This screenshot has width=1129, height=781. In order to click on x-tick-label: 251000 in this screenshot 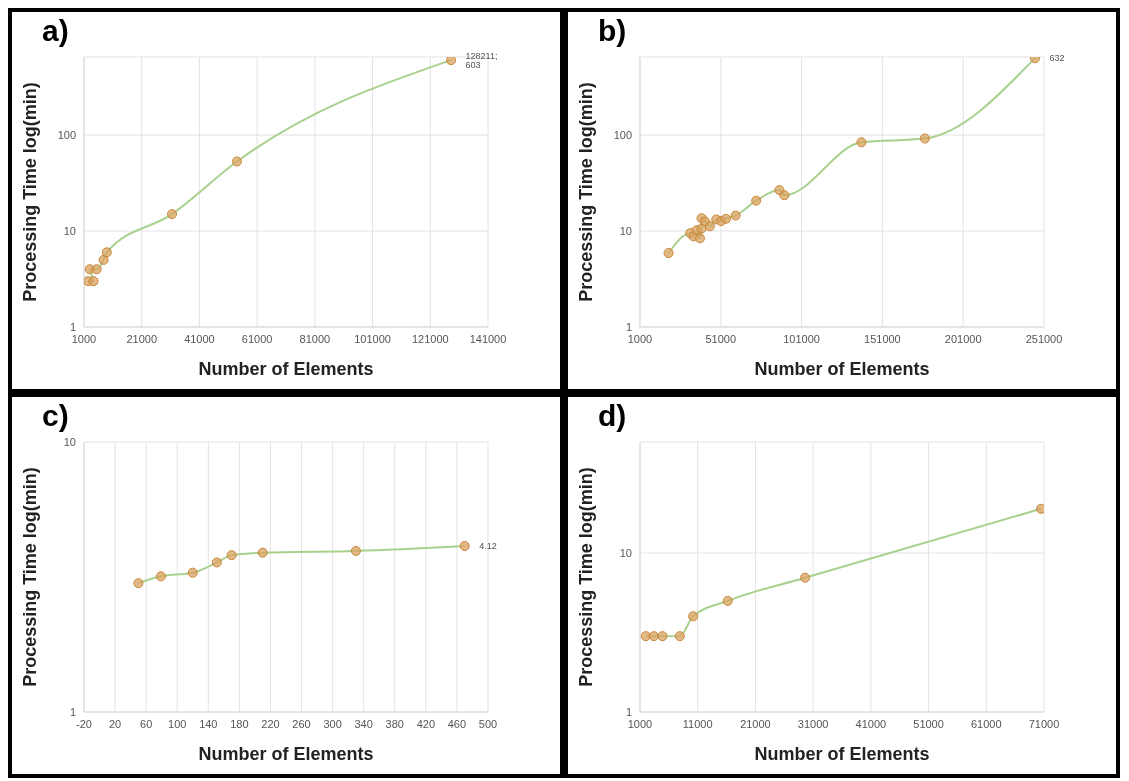, I will do `click(1044, 338)`.